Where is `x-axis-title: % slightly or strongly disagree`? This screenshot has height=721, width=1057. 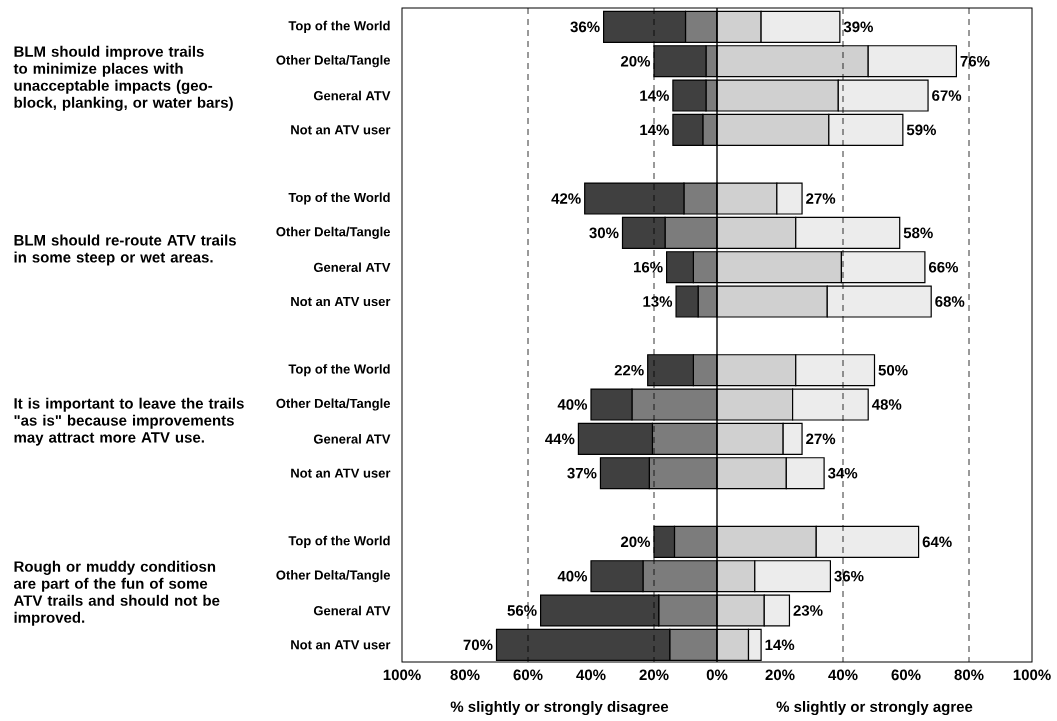
x-axis-title: % slightly or strongly disagree is located at coordinates (559, 708).